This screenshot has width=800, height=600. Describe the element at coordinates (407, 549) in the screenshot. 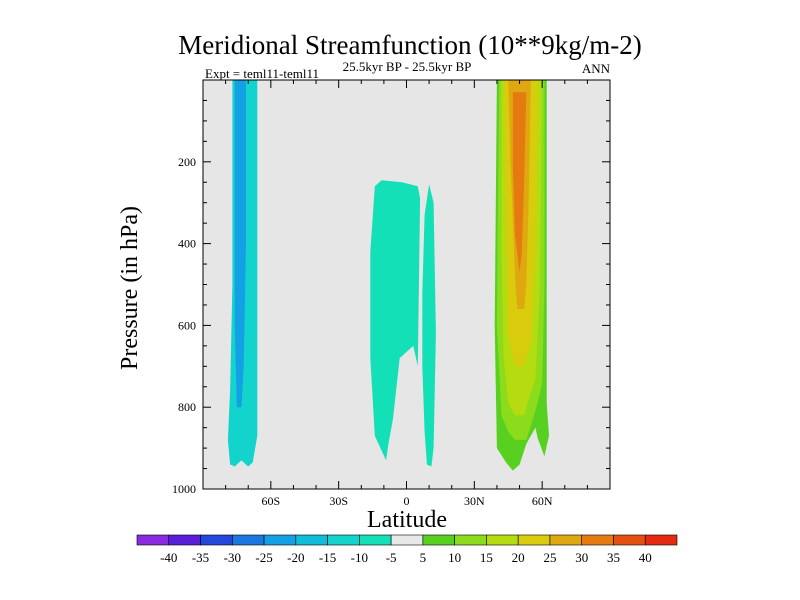

I see `colorbar: -40 -35 -30 -25 -20 -15 -10 -5 5 10 15 20 25 30 35 40` at that location.